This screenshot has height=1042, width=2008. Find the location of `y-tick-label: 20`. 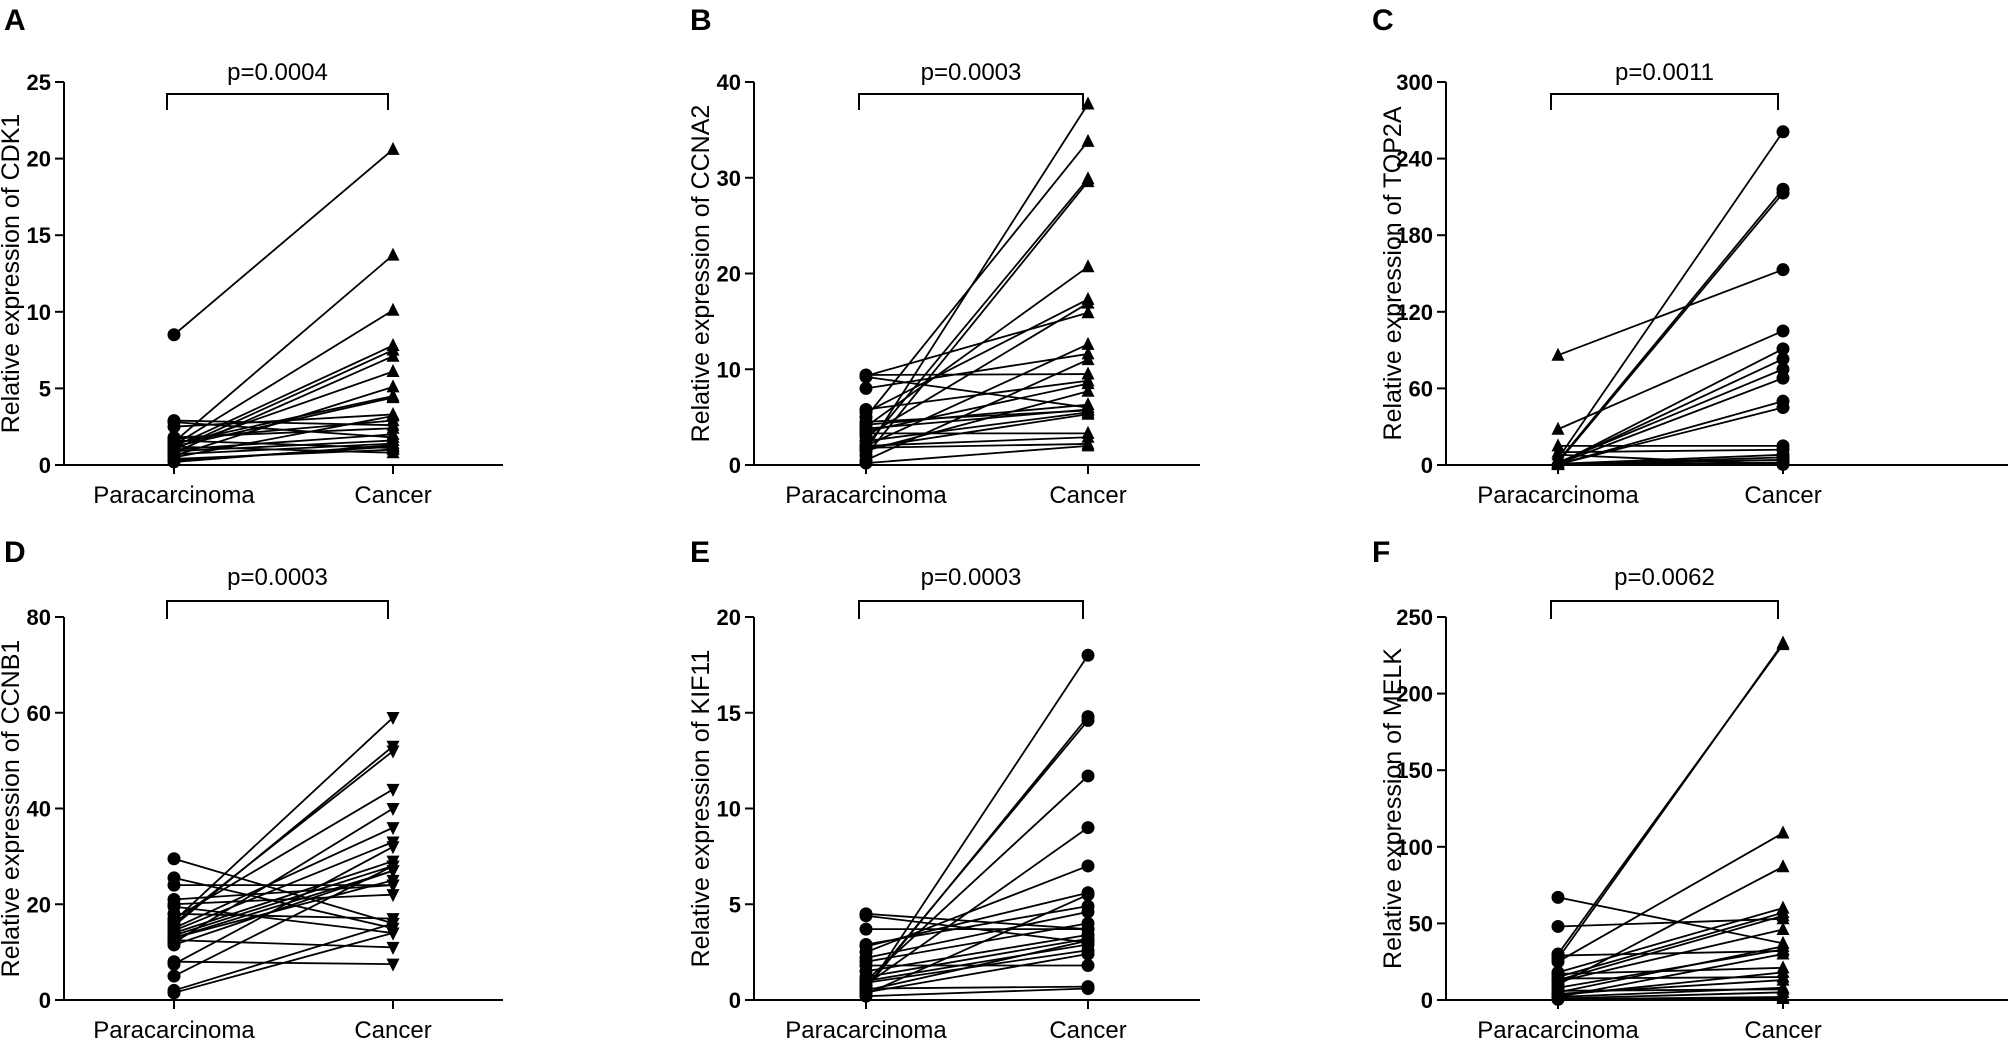

y-tick-label: 20 is located at coordinates (39, 159).